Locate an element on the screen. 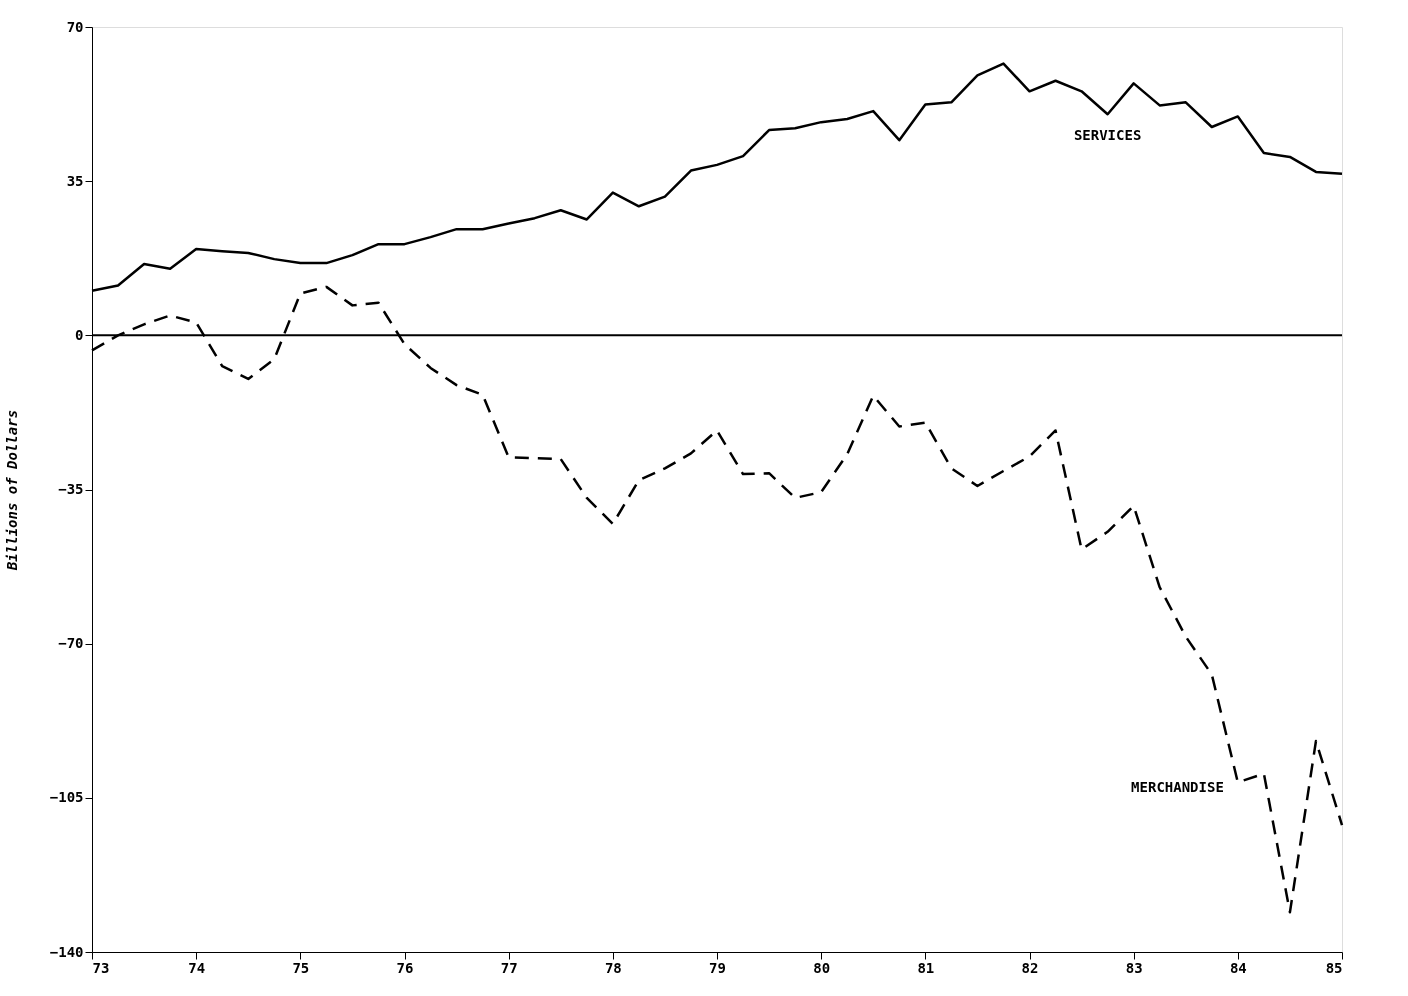 The image size is (1408, 996). x-tick-label: 80 is located at coordinates (822, 967).